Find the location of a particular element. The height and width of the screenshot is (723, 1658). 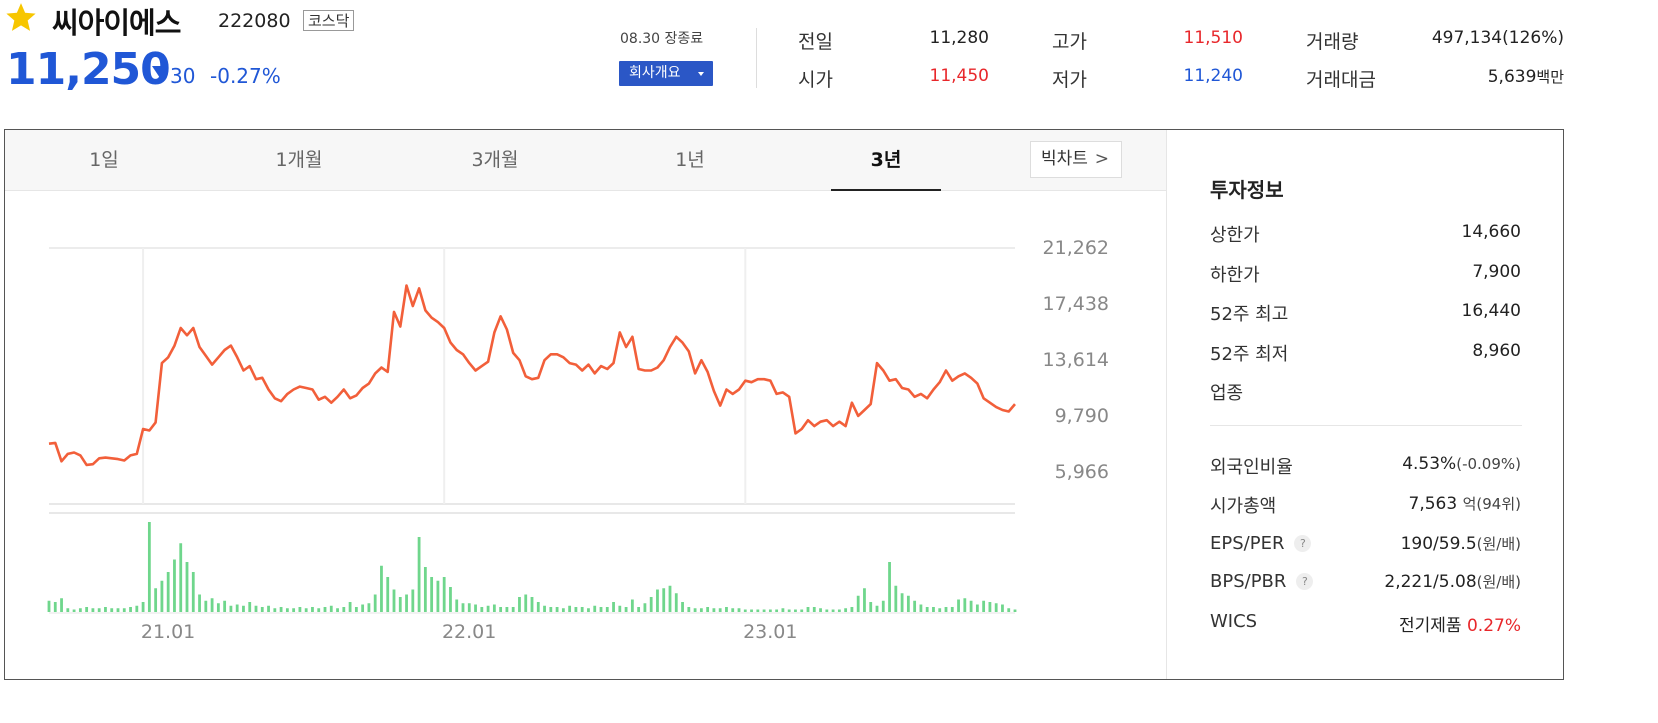

upper-limit-value: 14,660 is located at coordinates (1491, 232).